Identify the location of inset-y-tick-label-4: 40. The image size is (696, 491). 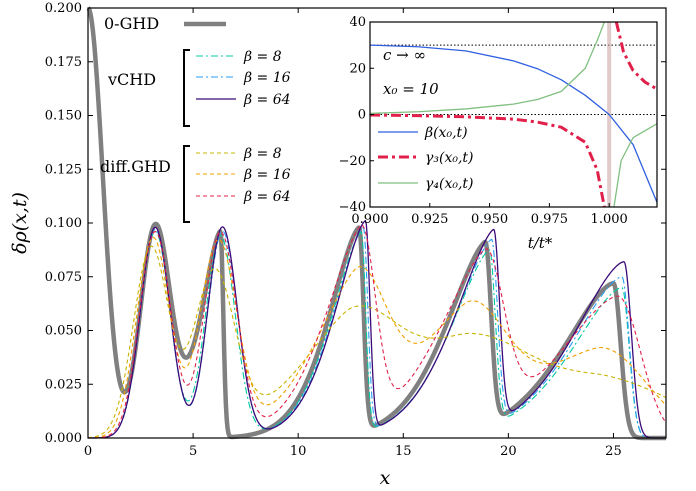
(357, 22).